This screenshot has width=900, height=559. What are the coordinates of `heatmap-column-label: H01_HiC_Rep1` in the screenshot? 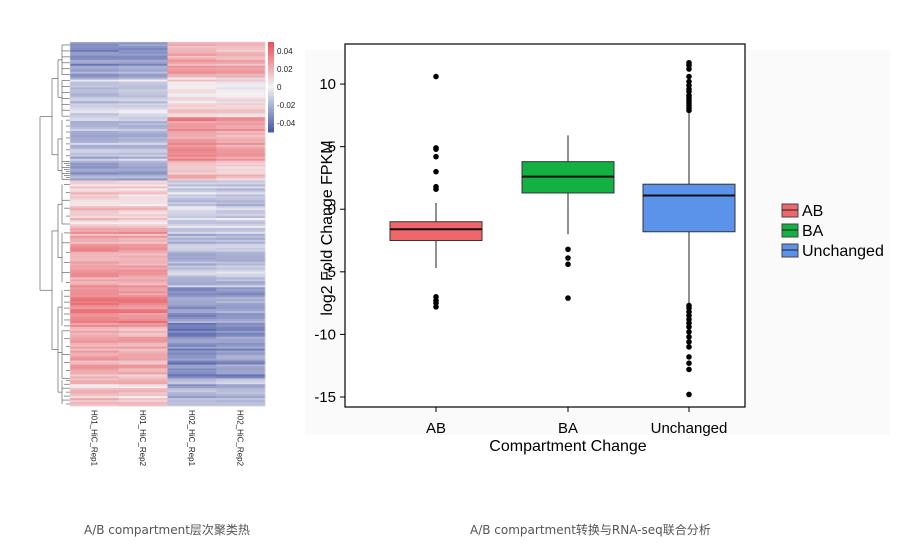 It's located at (93, 438).